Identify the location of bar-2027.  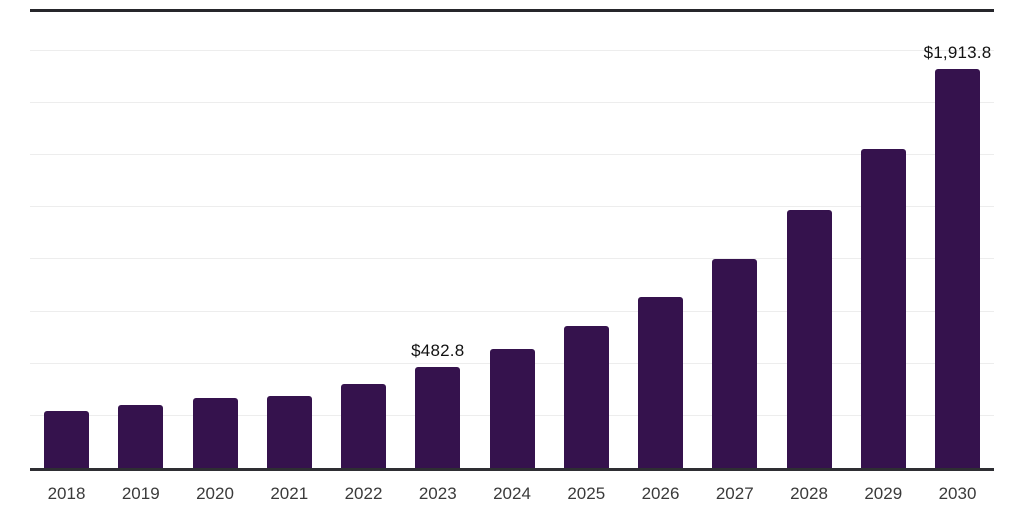
(735, 363).